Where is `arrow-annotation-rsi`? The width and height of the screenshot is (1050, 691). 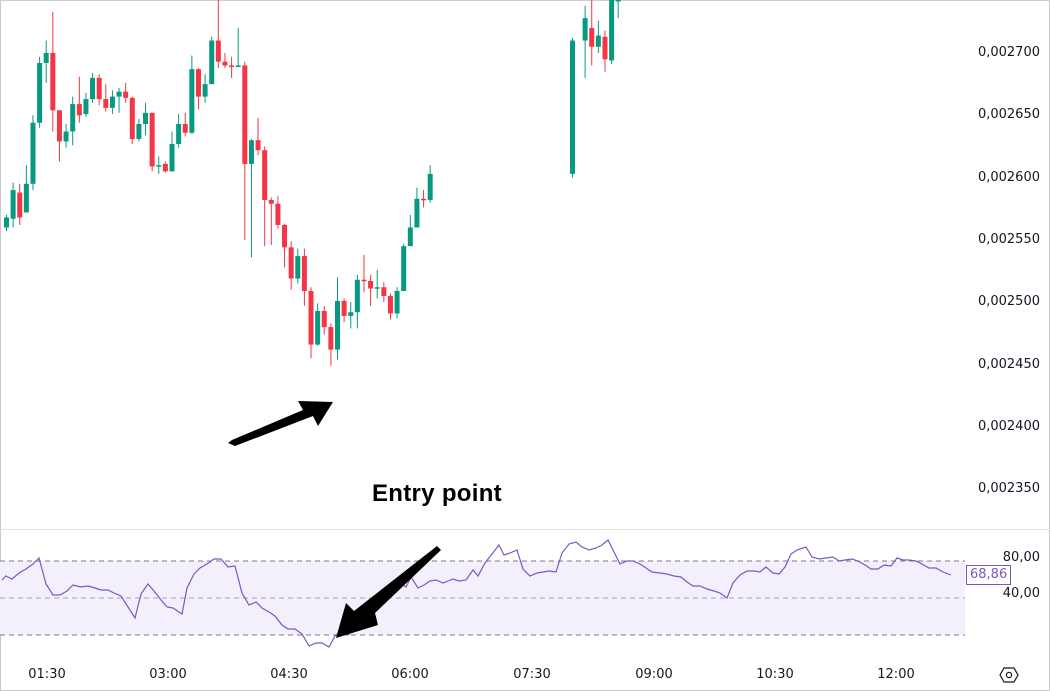
arrow-annotation-rsi is located at coordinates (388, 592).